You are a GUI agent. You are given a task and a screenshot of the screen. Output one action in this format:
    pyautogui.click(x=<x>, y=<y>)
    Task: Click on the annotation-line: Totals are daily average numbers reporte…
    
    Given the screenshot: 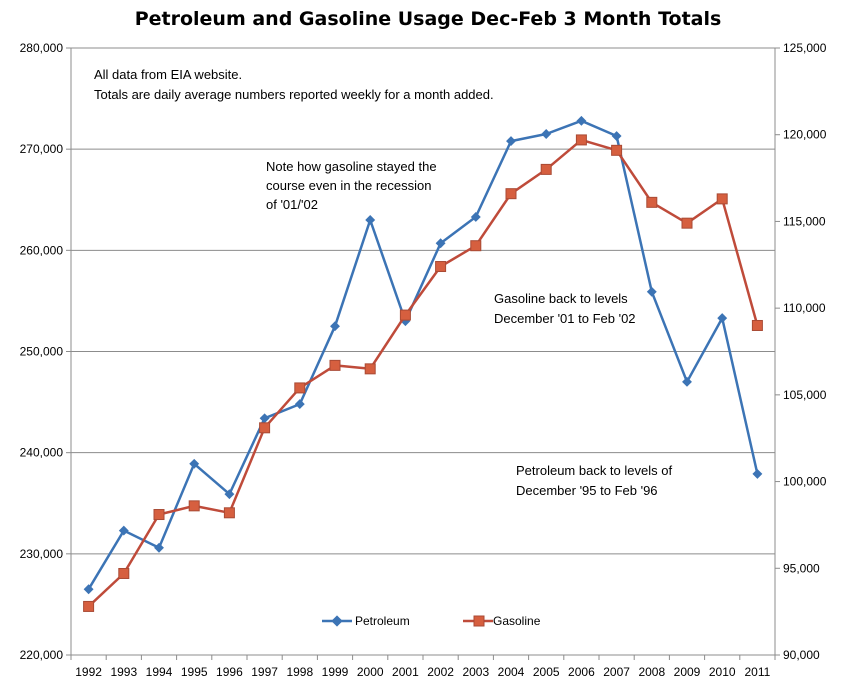 What is the action you would take?
    pyautogui.click(x=294, y=94)
    